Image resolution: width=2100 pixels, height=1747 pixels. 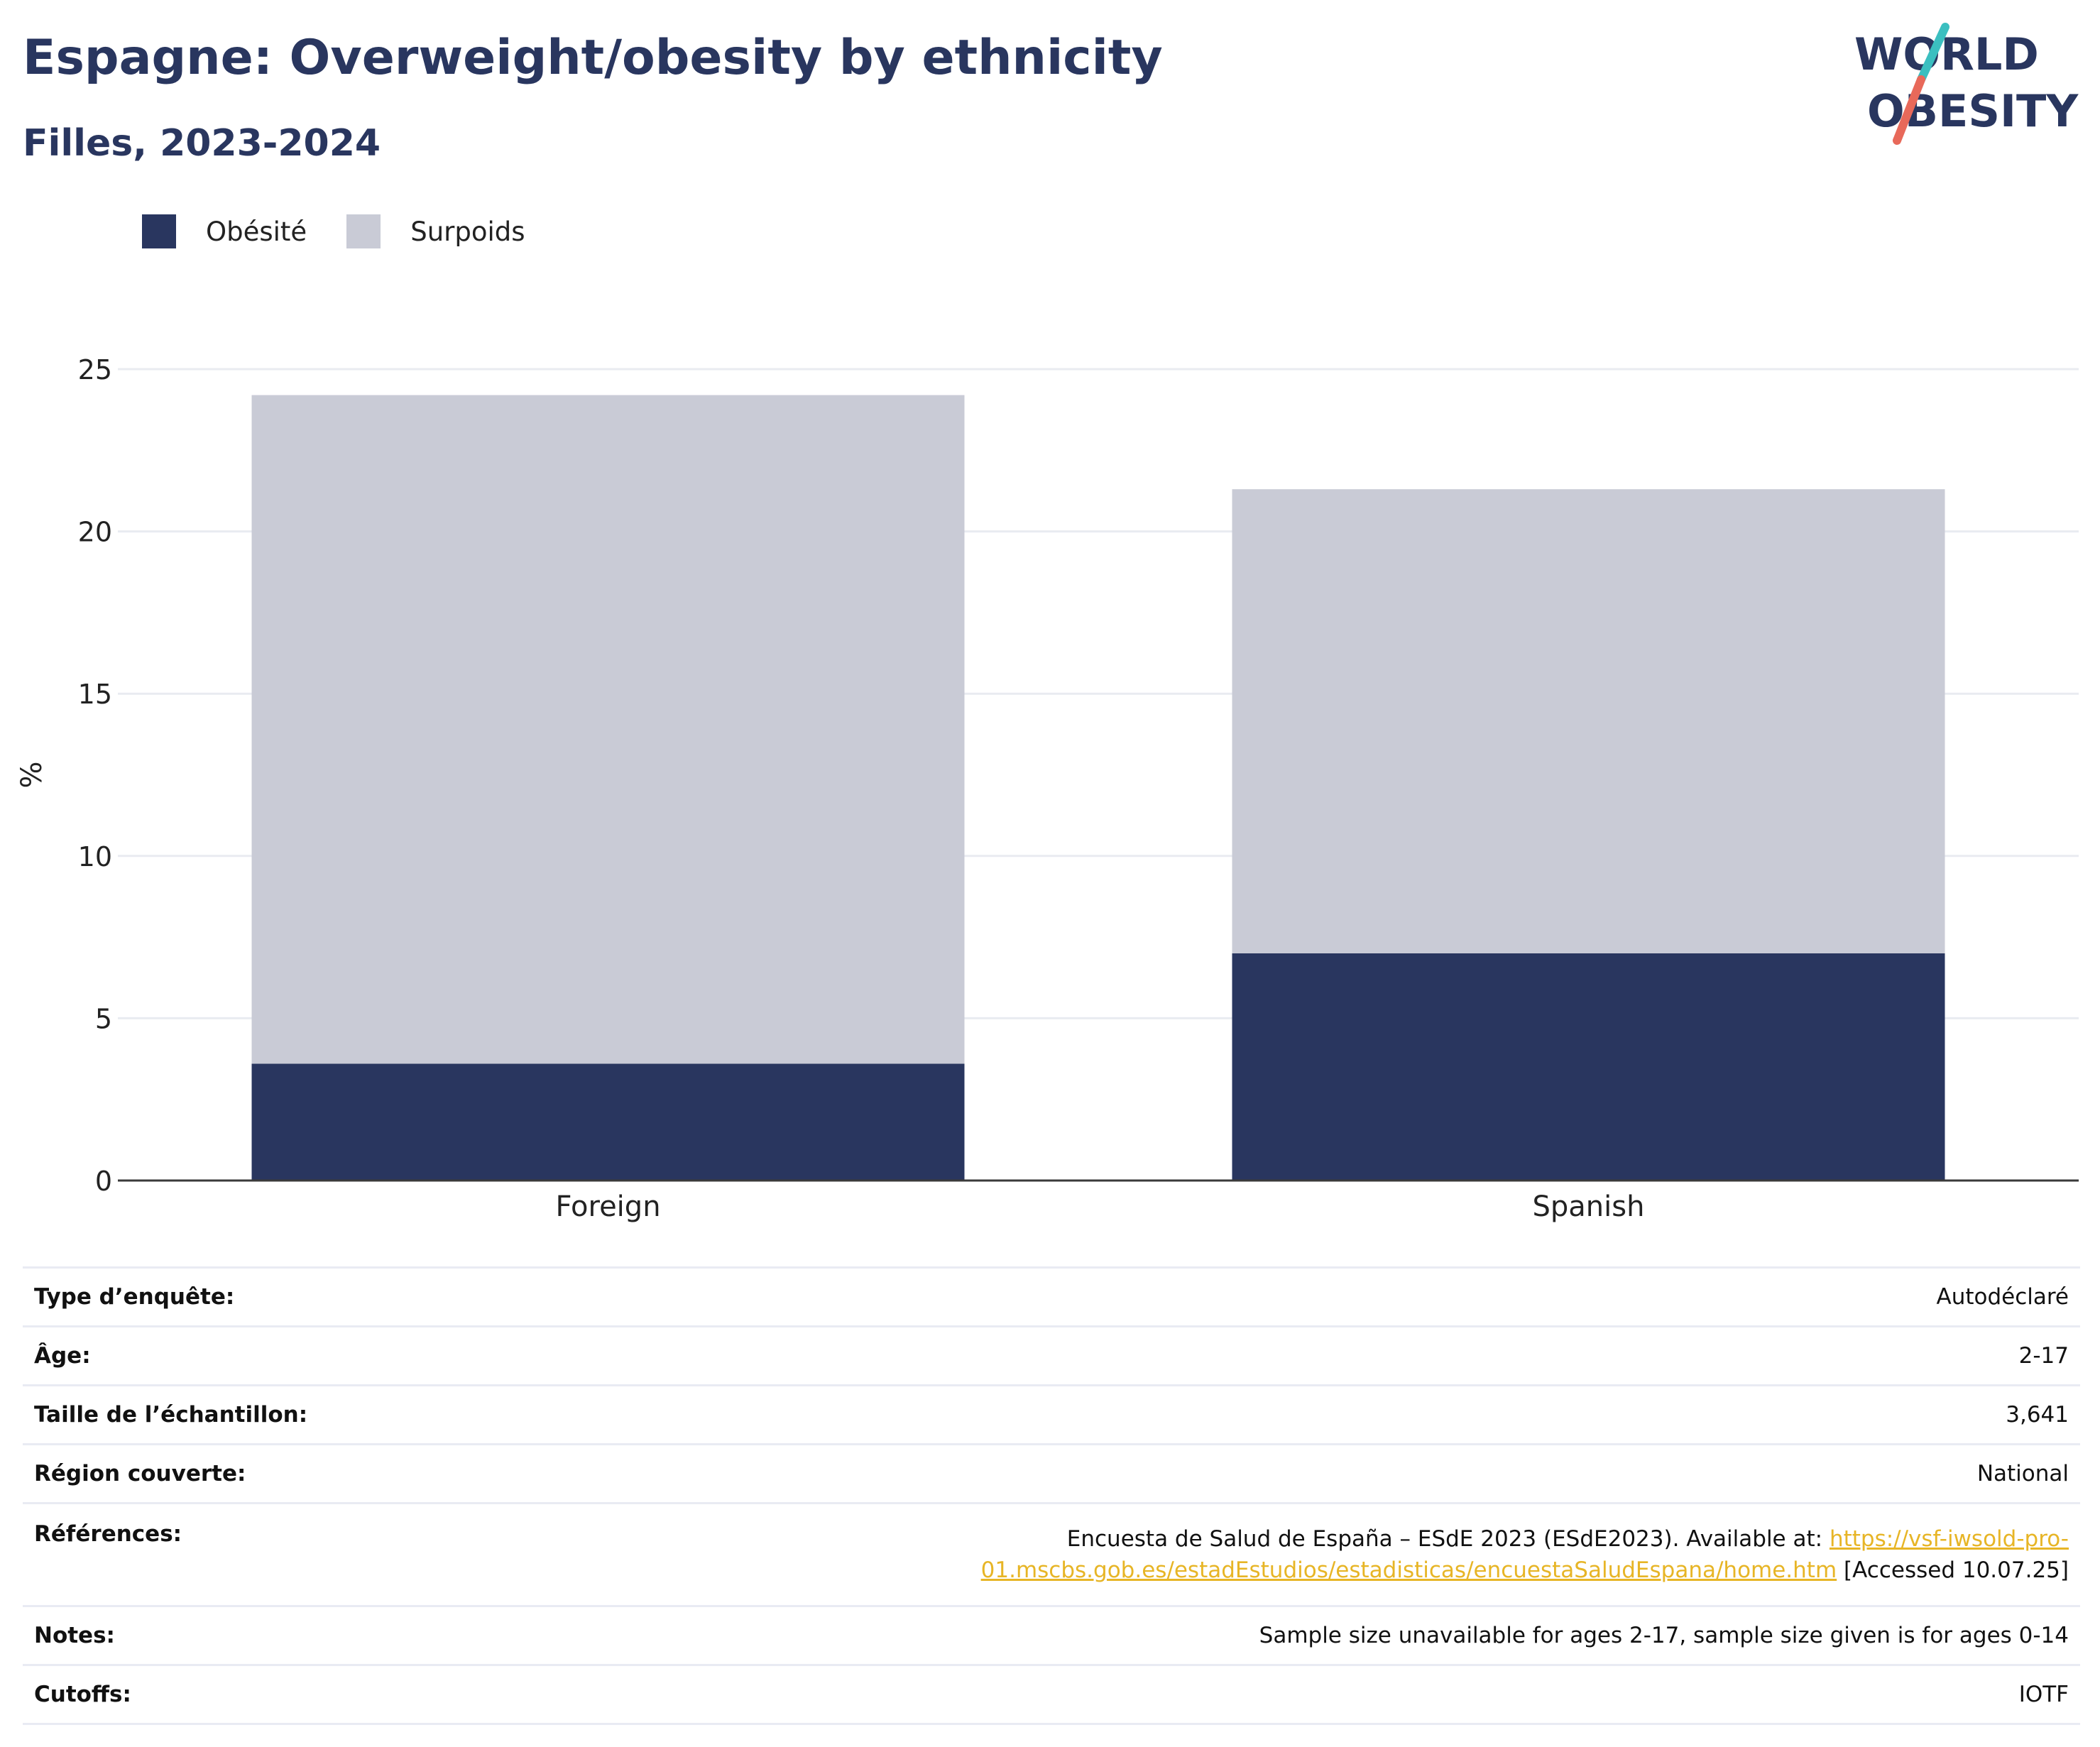 What do you see at coordinates (1311, 1296) in the screenshot?
I see `meta-value: Autodéclaré` at bounding box center [1311, 1296].